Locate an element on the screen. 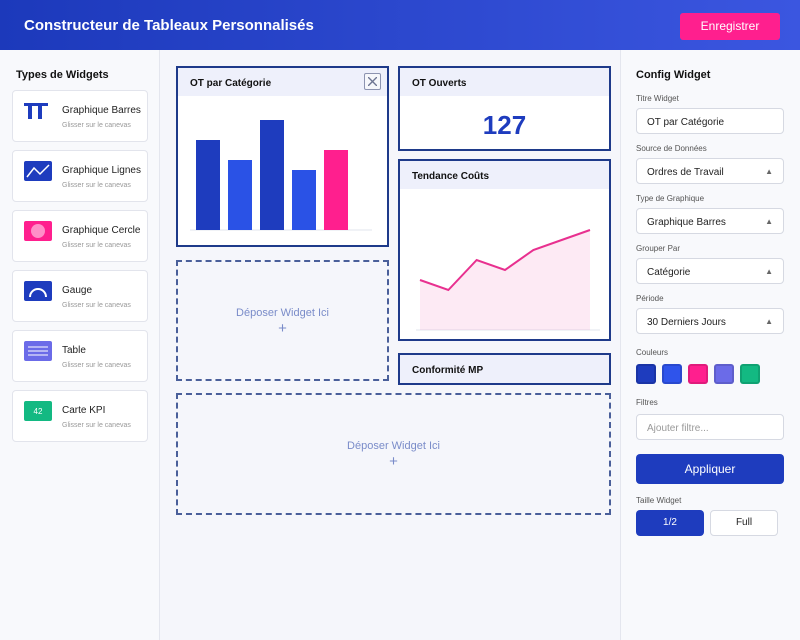 Image resolution: width=800 pixels, height=640 pixels. widget-compliance: Conformité MP is located at coordinates (504, 369).